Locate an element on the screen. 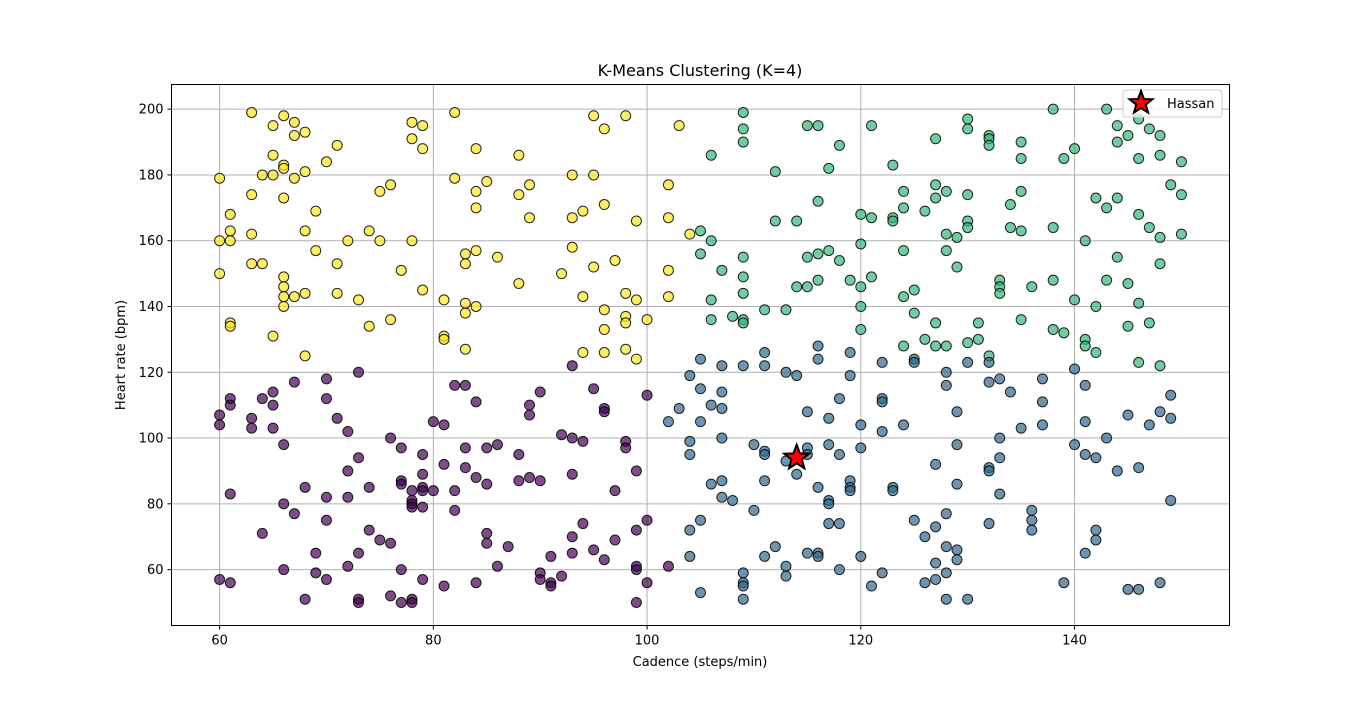 The image size is (1366, 703). y-tick-label: 180 is located at coordinates (151, 175).